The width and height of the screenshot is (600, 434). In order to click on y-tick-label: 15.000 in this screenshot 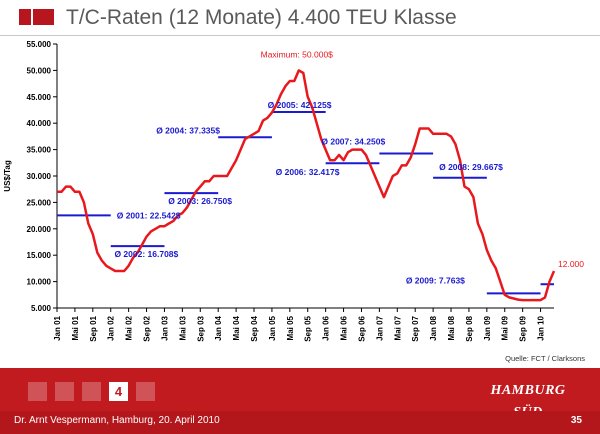, I will do `click(39, 255)`.